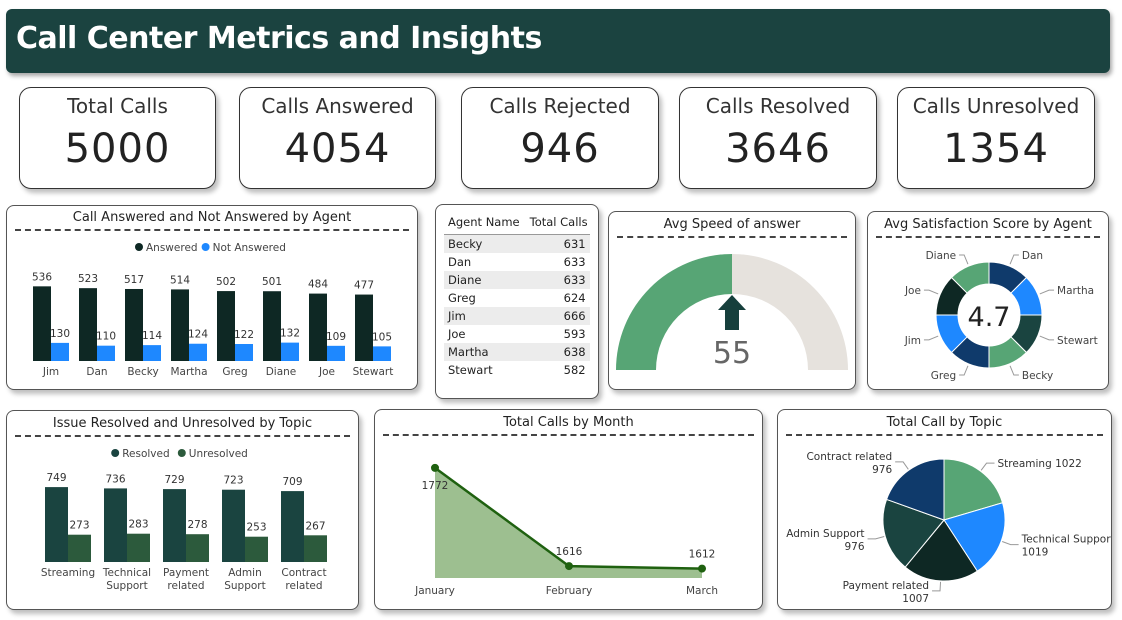 This screenshot has width=1122, height=620. I want to click on kpi-label: Calls Answered, so click(337, 106).